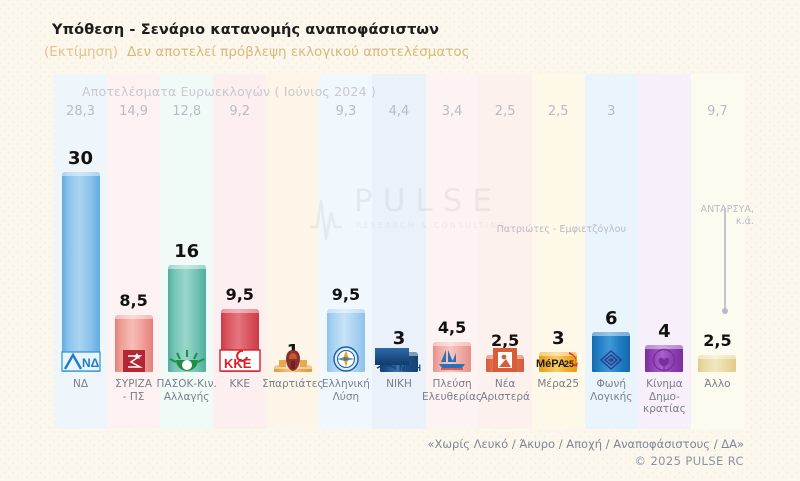 Image resolution: width=800 pixels, height=481 pixels. I want to click on x-axis-label: Νέα Αριστερά, so click(505, 390).